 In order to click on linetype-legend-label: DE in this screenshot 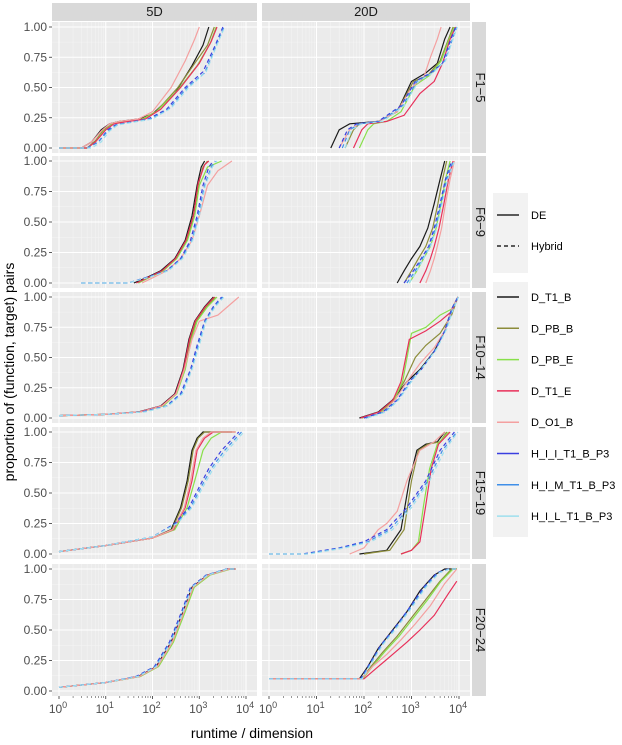, I will do `click(538, 216)`.